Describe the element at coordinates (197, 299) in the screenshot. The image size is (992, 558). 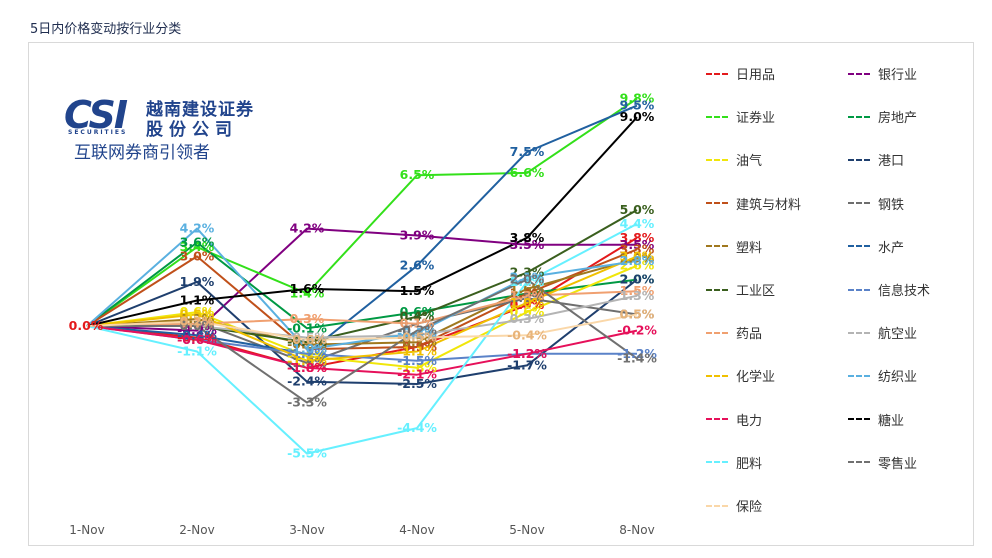
I see `data-label: 1.1%` at that location.